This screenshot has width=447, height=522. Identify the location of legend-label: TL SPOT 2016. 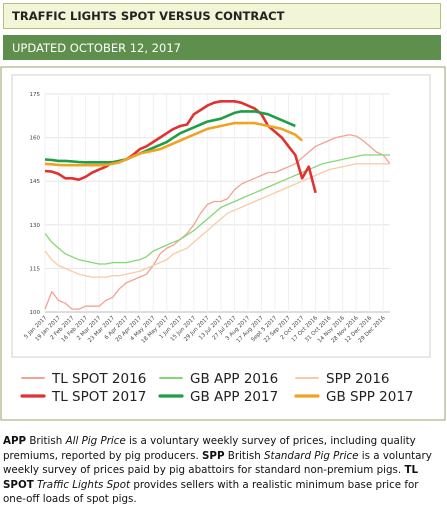
(98, 379).